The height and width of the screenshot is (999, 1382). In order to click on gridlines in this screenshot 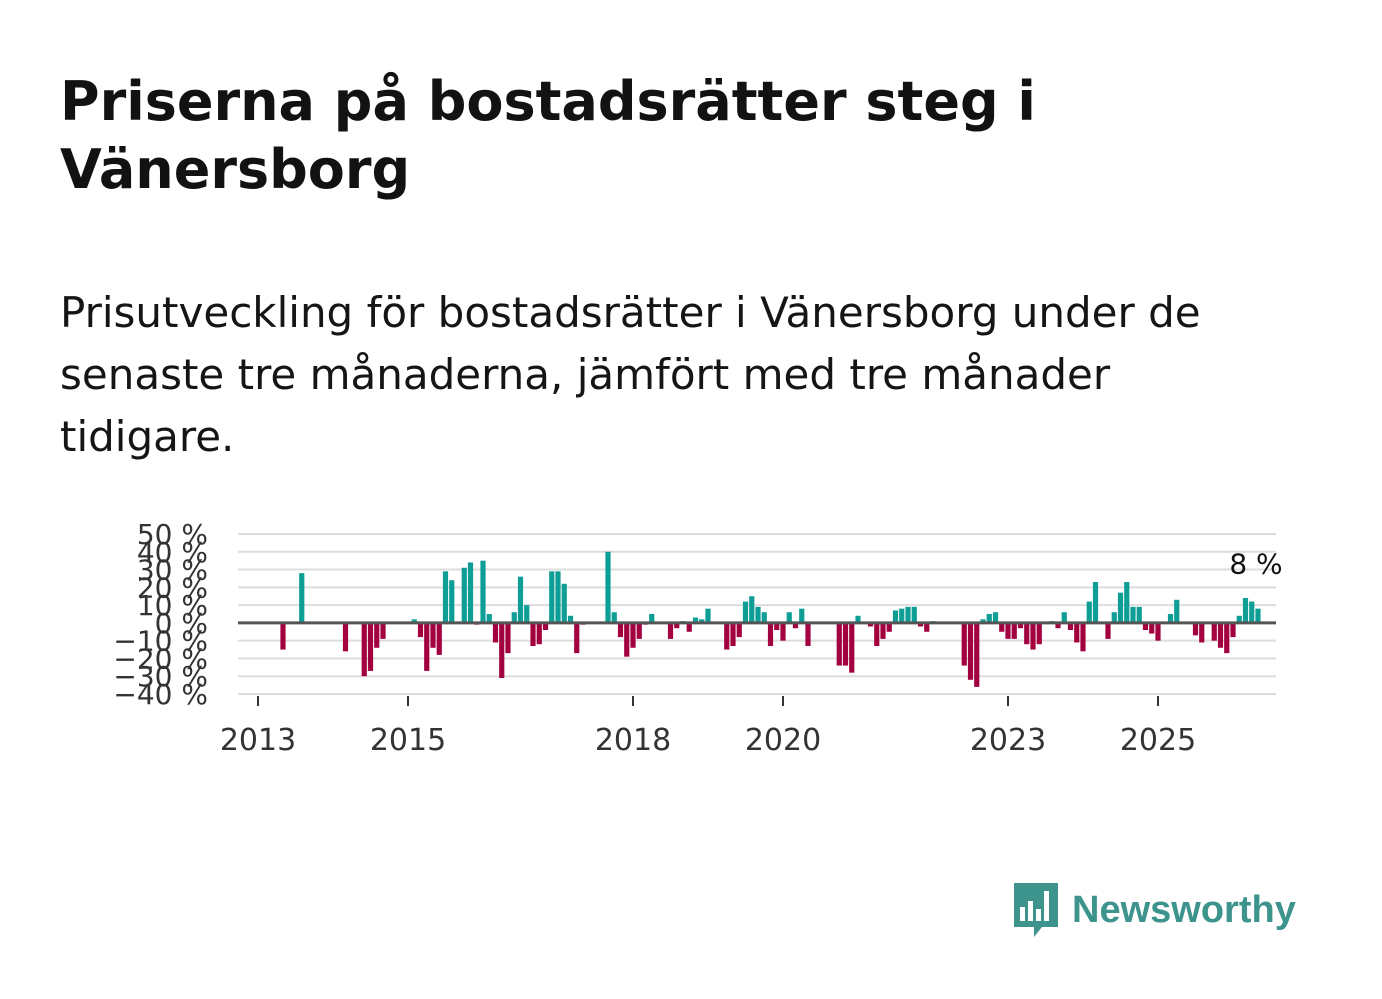, I will do `click(757, 614)`.